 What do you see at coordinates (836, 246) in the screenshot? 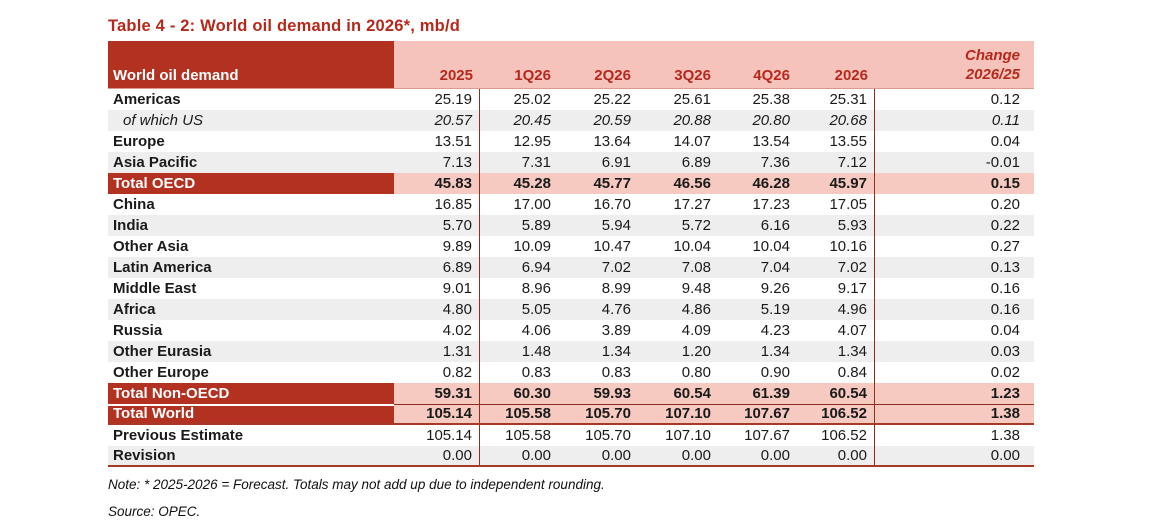
I see `cell-value: 10.16` at bounding box center [836, 246].